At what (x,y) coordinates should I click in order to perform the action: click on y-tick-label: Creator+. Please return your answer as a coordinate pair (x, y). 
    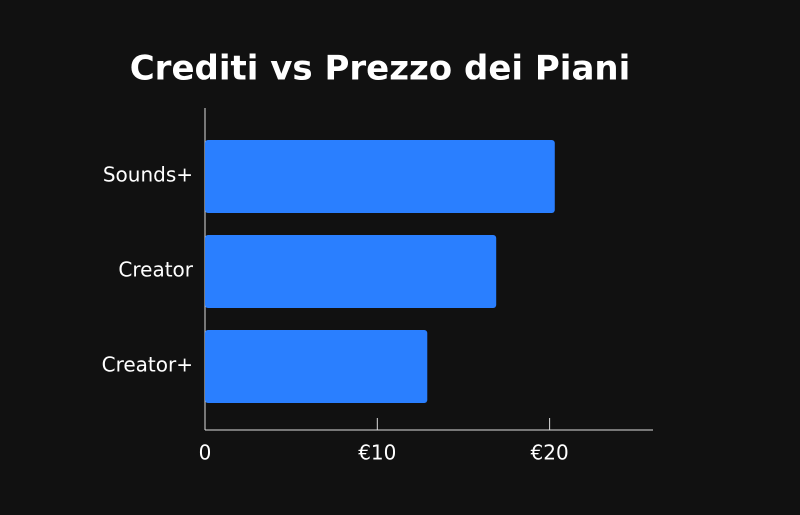
    Looking at the image, I should click on (147, 365).